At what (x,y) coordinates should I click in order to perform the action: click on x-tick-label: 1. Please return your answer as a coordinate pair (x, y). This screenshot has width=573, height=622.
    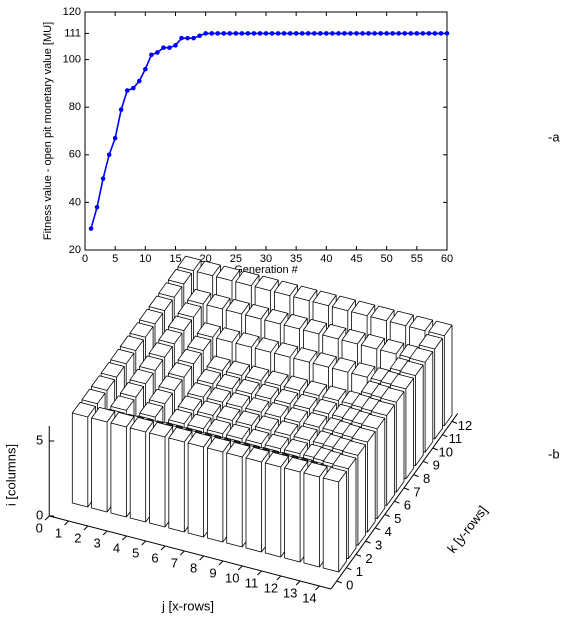
    Looking at the image, I should click on (58, 532).